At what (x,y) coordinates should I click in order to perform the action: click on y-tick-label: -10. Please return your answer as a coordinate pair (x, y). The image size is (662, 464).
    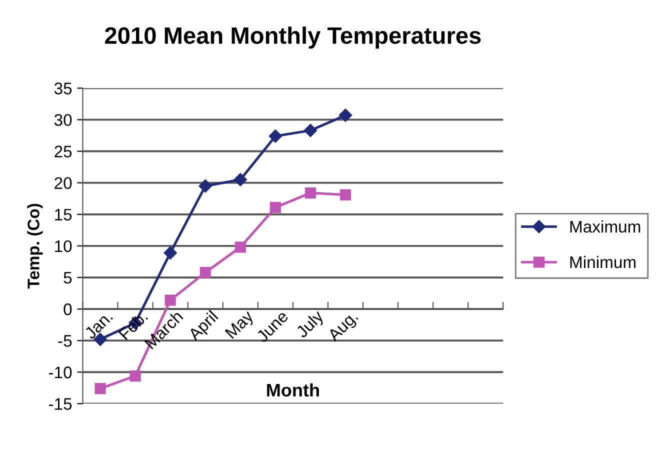
    Looking at the image, I should click on (60, 372).